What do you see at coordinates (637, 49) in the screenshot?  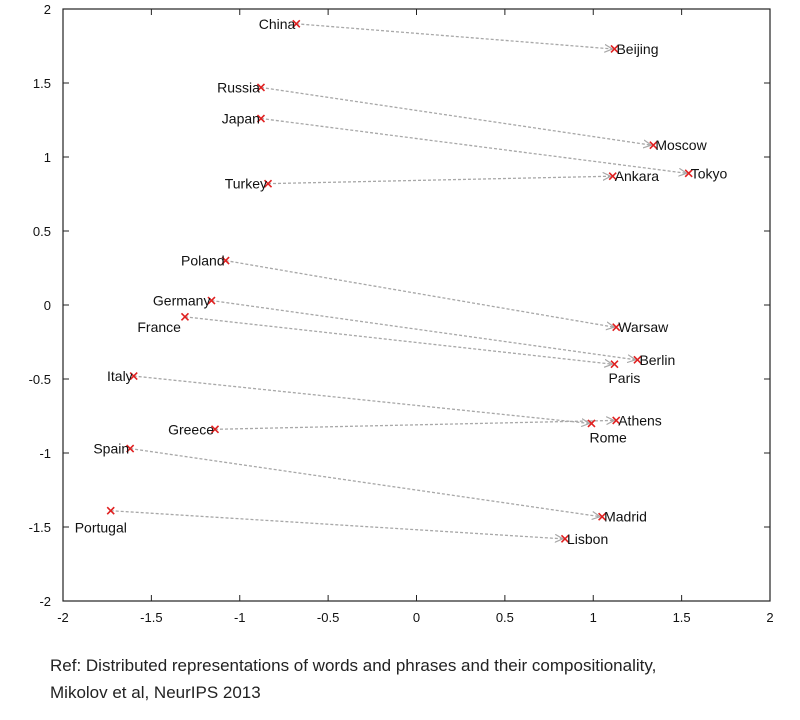 I see `label-beijing: Beijing` at bounding box center [637, 49].